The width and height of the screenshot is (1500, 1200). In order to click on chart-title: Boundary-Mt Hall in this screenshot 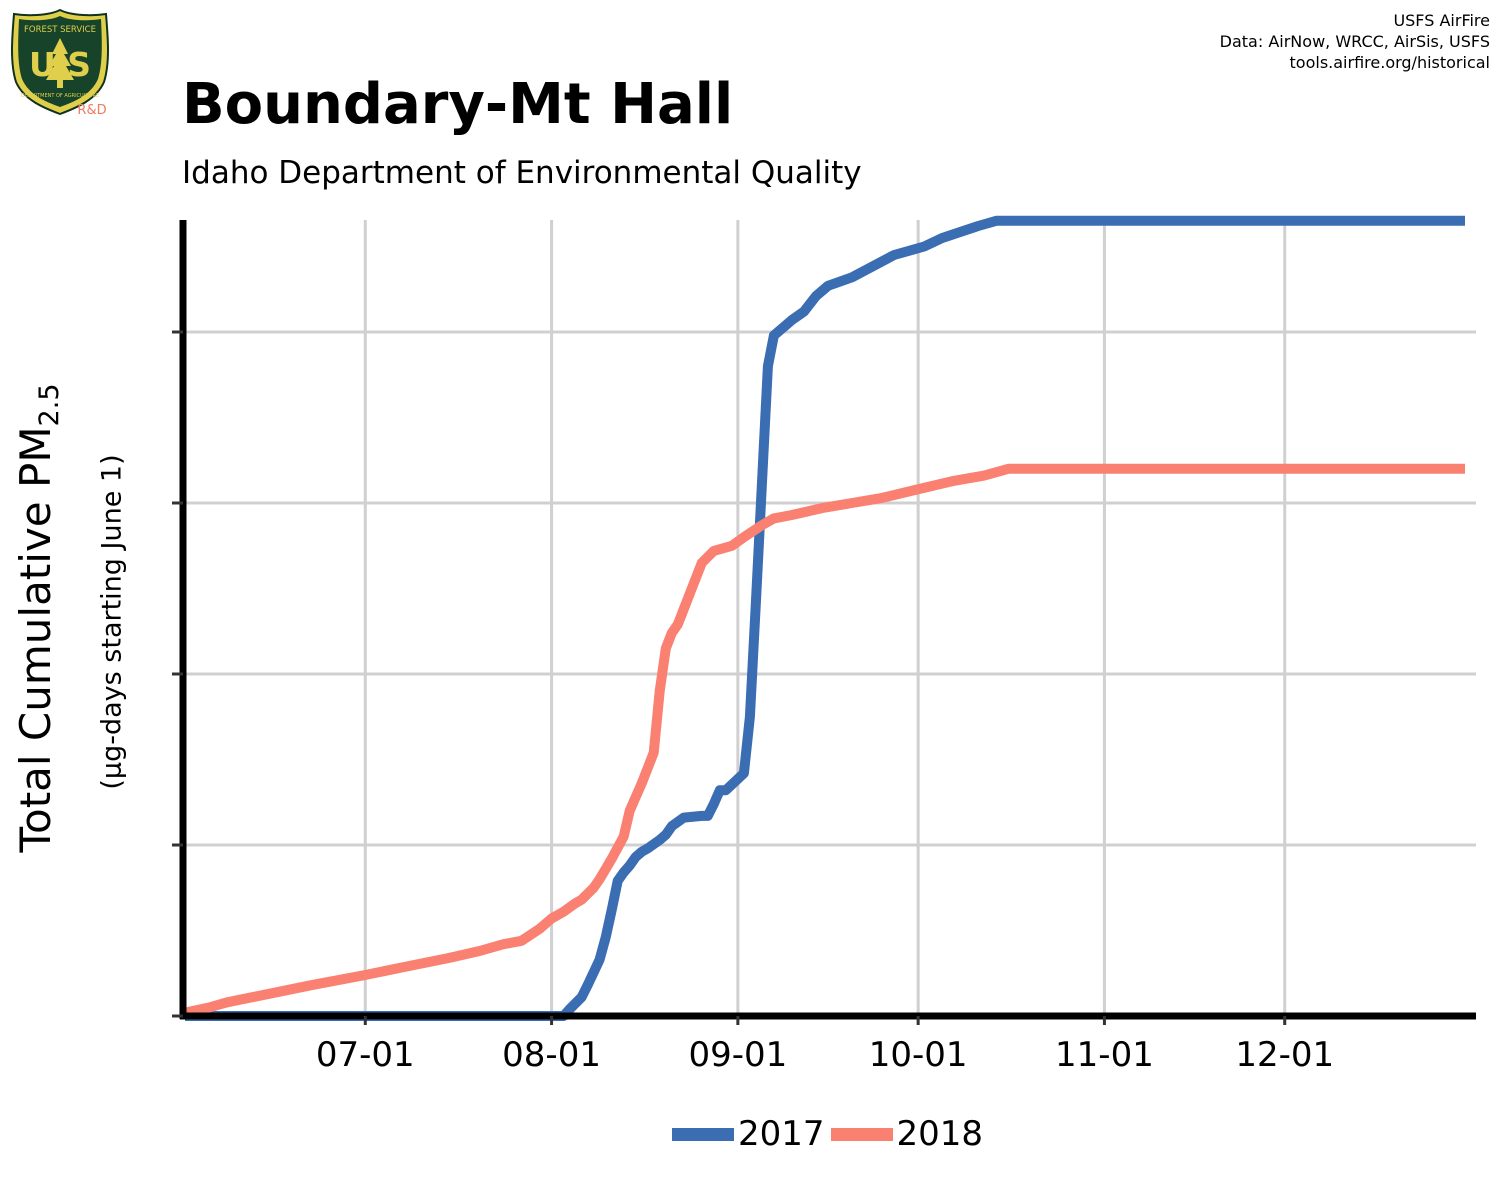, I will do `click(458, 104)`.